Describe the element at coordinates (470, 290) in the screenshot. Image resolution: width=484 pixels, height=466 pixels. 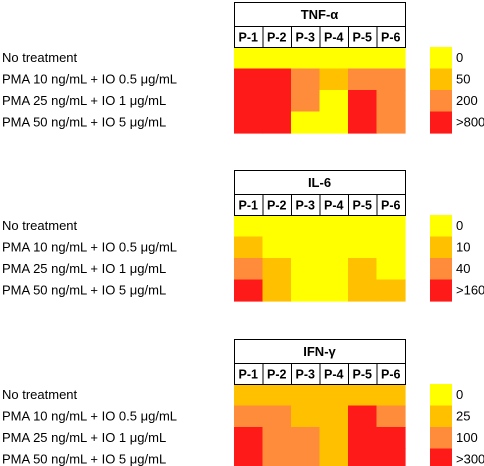
I see `legend-label: >160` at that location.